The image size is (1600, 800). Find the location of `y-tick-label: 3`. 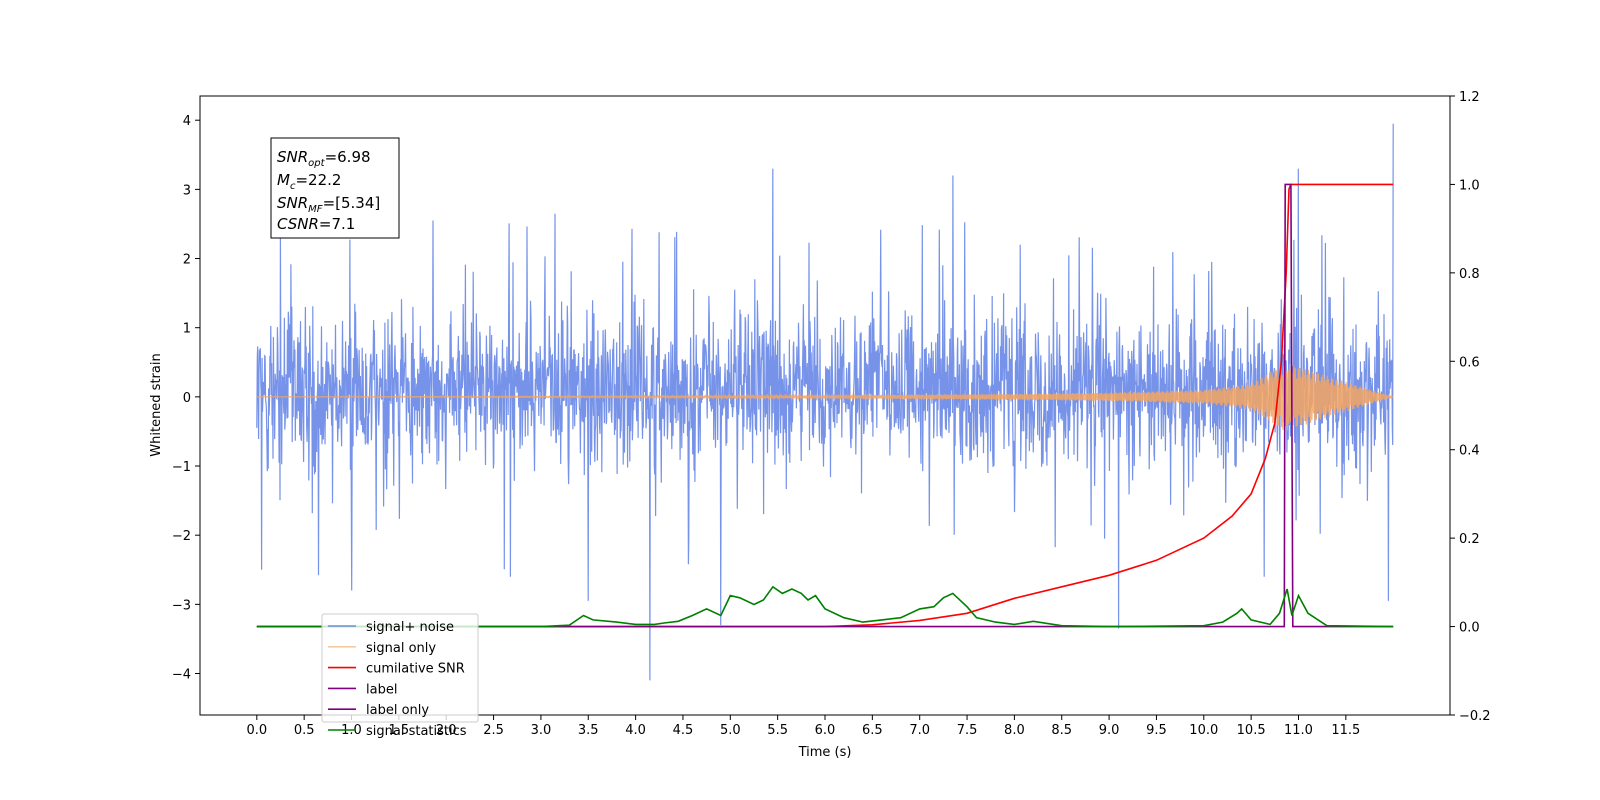

y-tick-label: 3 is located at coordinates (187, 190).